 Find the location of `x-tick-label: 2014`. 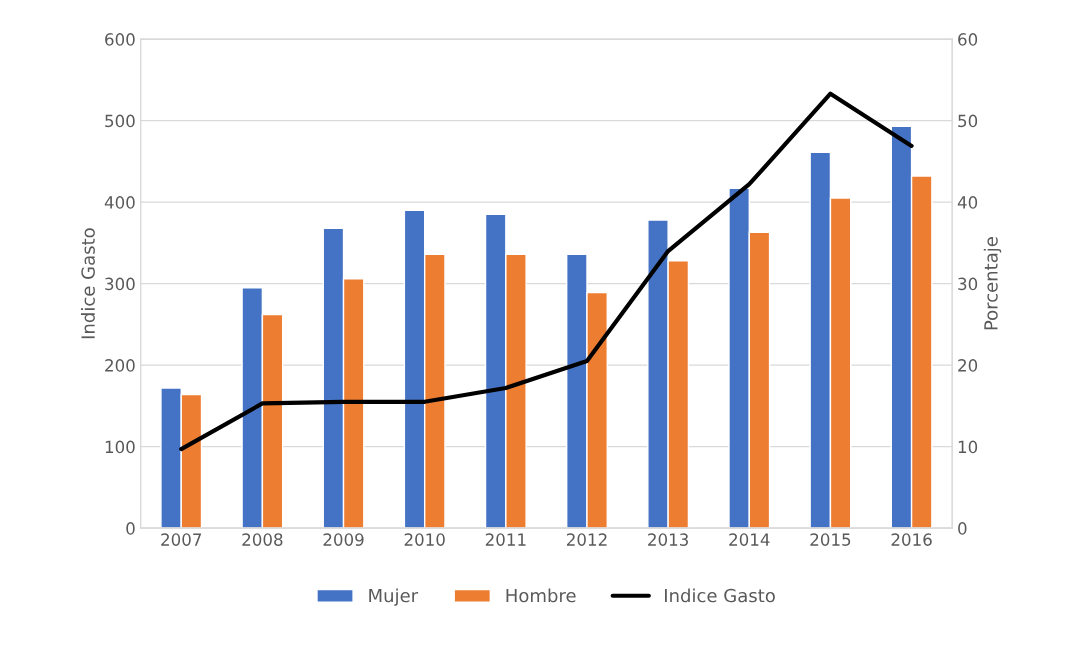

x-tick-label: 2014 is located at coordinates (749, 539).